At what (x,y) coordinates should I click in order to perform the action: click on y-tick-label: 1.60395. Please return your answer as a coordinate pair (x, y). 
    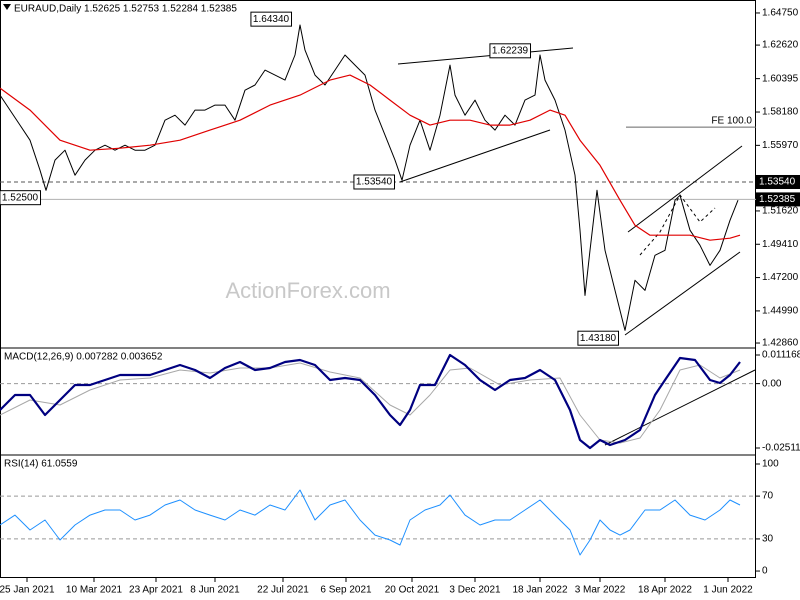
    Looking at the image, I should click on (780, 78).